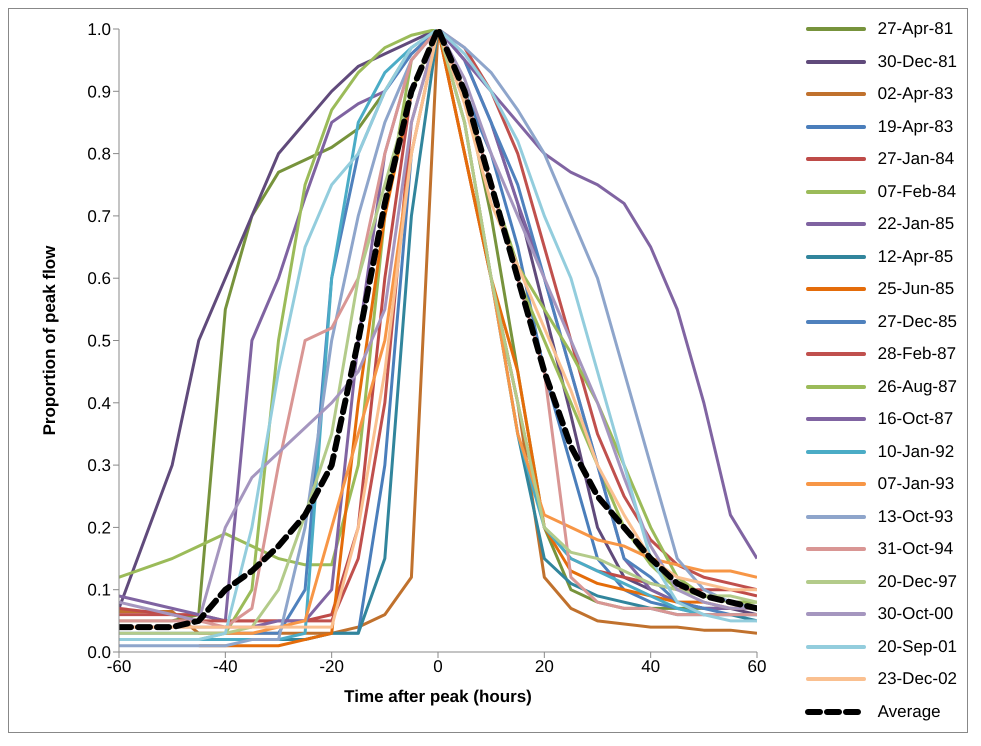 The width and height of the screenshot is (981, 746). What do you see at coordinates (917, 62) in the screenshot?
I see `legend-label: 30-Dec-81` at bounding box center [917, 62].